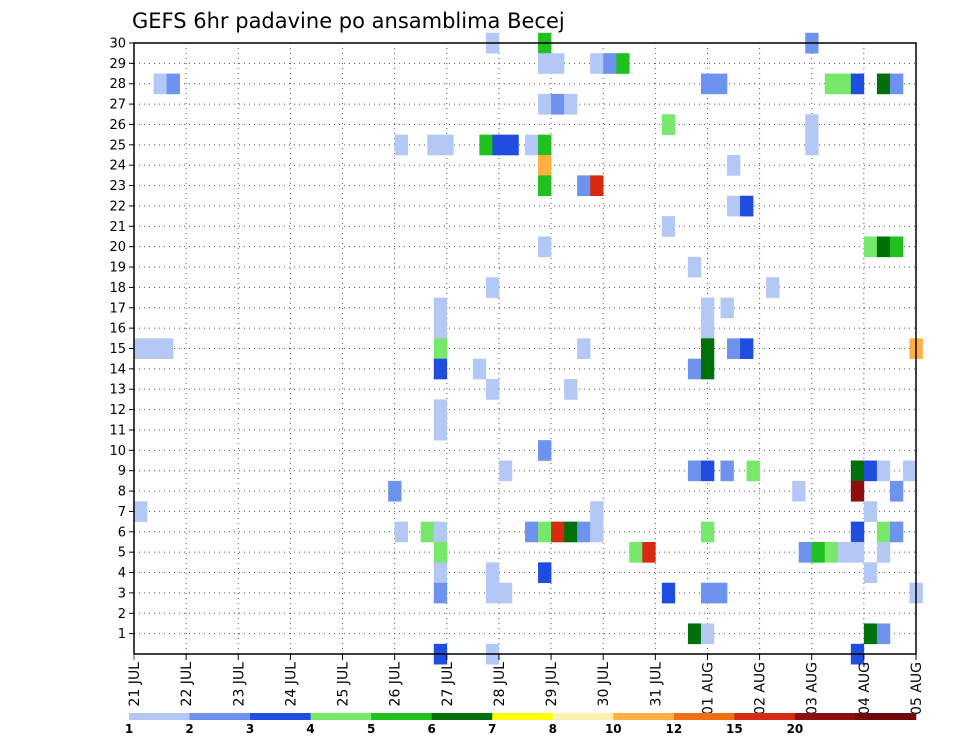  I want to click on legend-label: 6, so click(432, 729).